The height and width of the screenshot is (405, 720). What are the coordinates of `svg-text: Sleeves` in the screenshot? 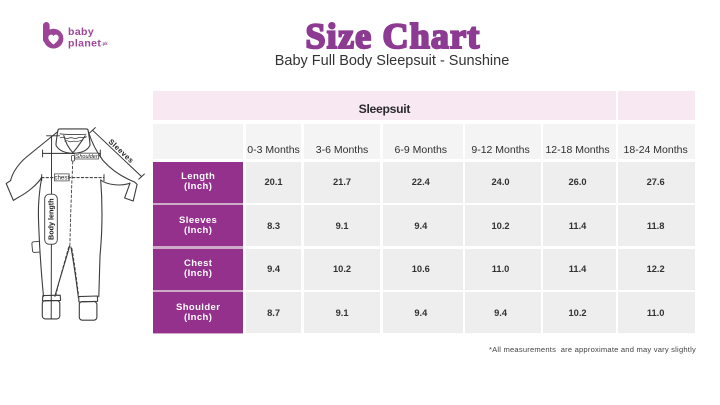 It's located at (121, 151).